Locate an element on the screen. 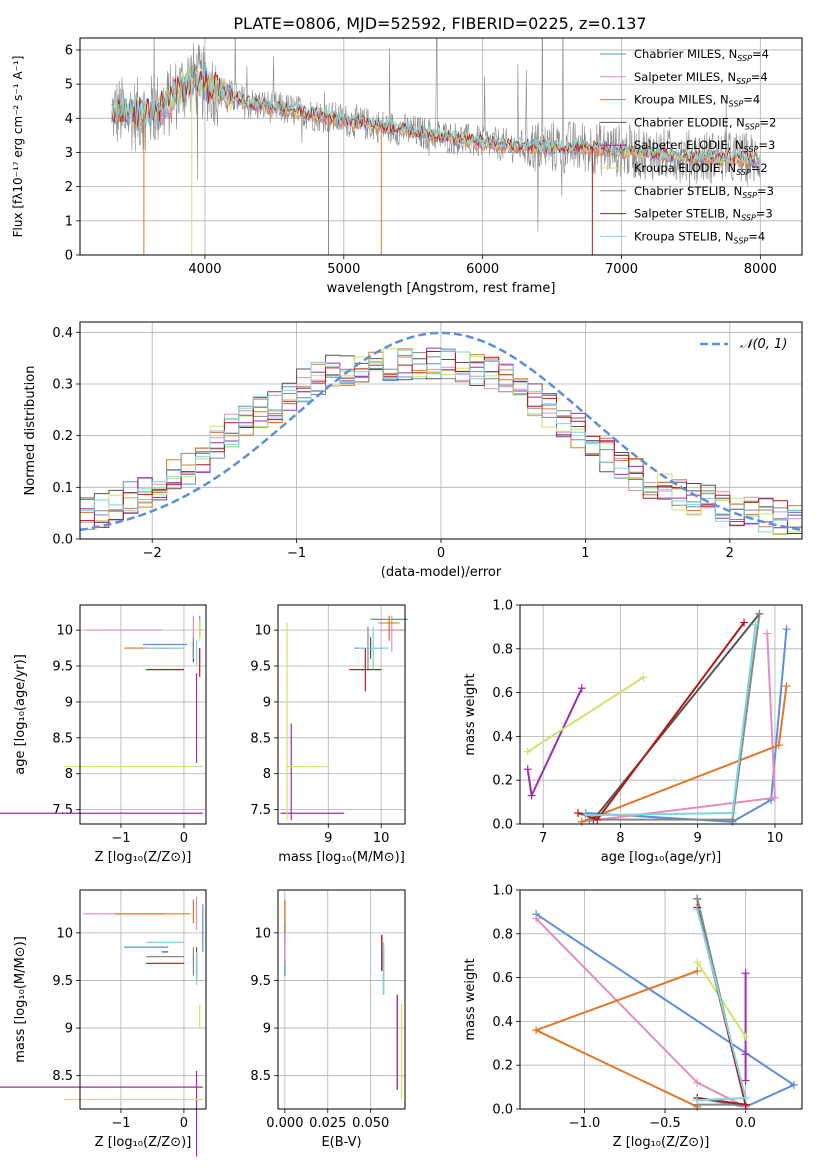 The width and height of the screenshot is (819, 1170). legend-entry: Chabrier MILES, NSSP=4 is located at coordinates (701, 55).